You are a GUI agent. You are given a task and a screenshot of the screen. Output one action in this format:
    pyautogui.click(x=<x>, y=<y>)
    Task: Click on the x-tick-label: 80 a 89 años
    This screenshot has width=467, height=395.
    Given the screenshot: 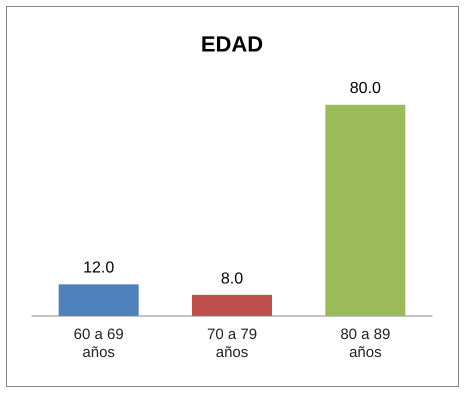 What is the action you would take?
    pyautogui.click(x=365, y=344)
    